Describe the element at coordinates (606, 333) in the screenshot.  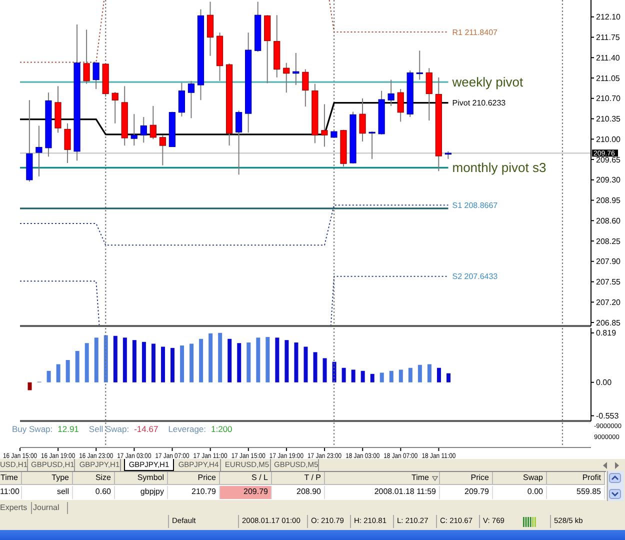
I see `y-tick-label: 0.819` at that location.